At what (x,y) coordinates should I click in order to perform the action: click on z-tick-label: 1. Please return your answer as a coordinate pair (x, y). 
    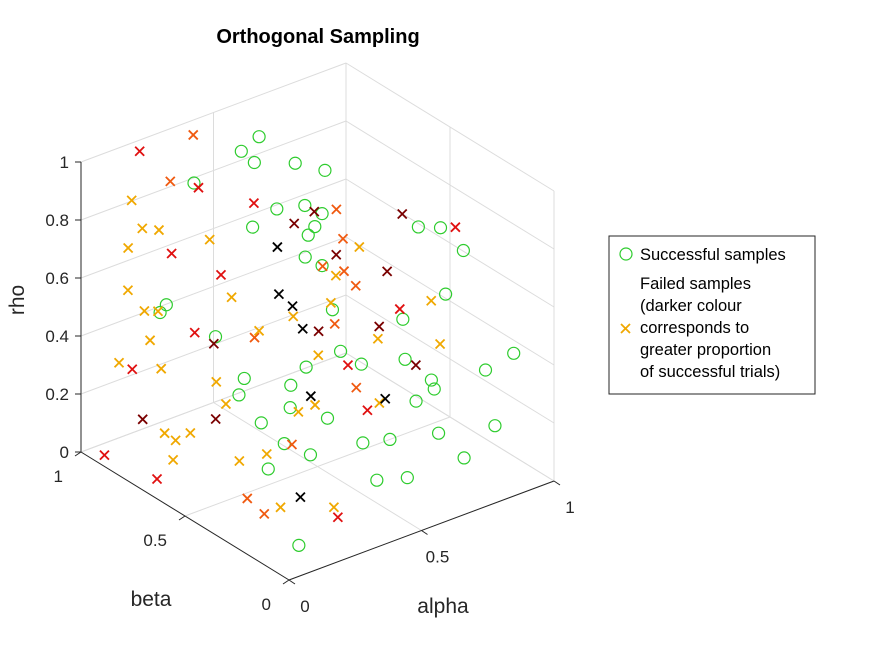
    Looking at the image, I should click on (64, 162).